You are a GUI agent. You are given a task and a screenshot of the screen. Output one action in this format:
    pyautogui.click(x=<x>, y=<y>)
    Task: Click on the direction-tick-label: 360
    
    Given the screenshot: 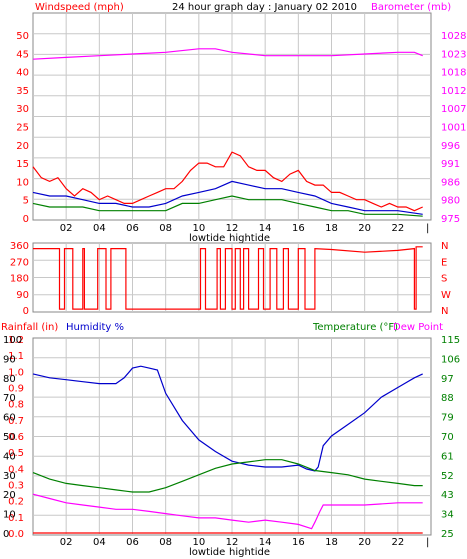 What is the action you would take?
    pyautogui.click(x=19, y=246)
    